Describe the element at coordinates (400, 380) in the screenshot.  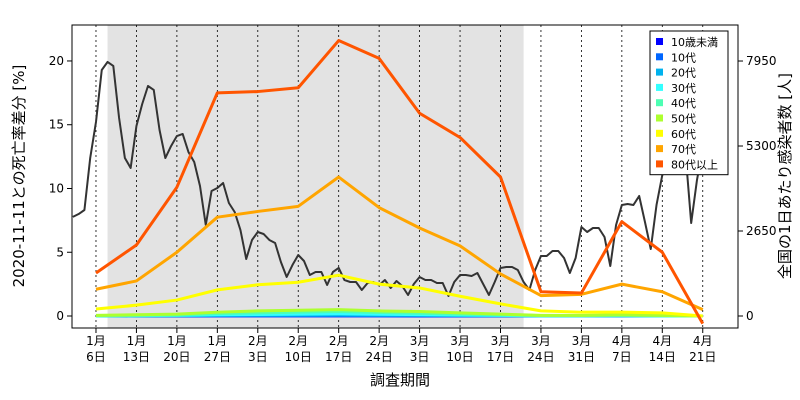
I see `x-axis-label: 調査期間` at that location.